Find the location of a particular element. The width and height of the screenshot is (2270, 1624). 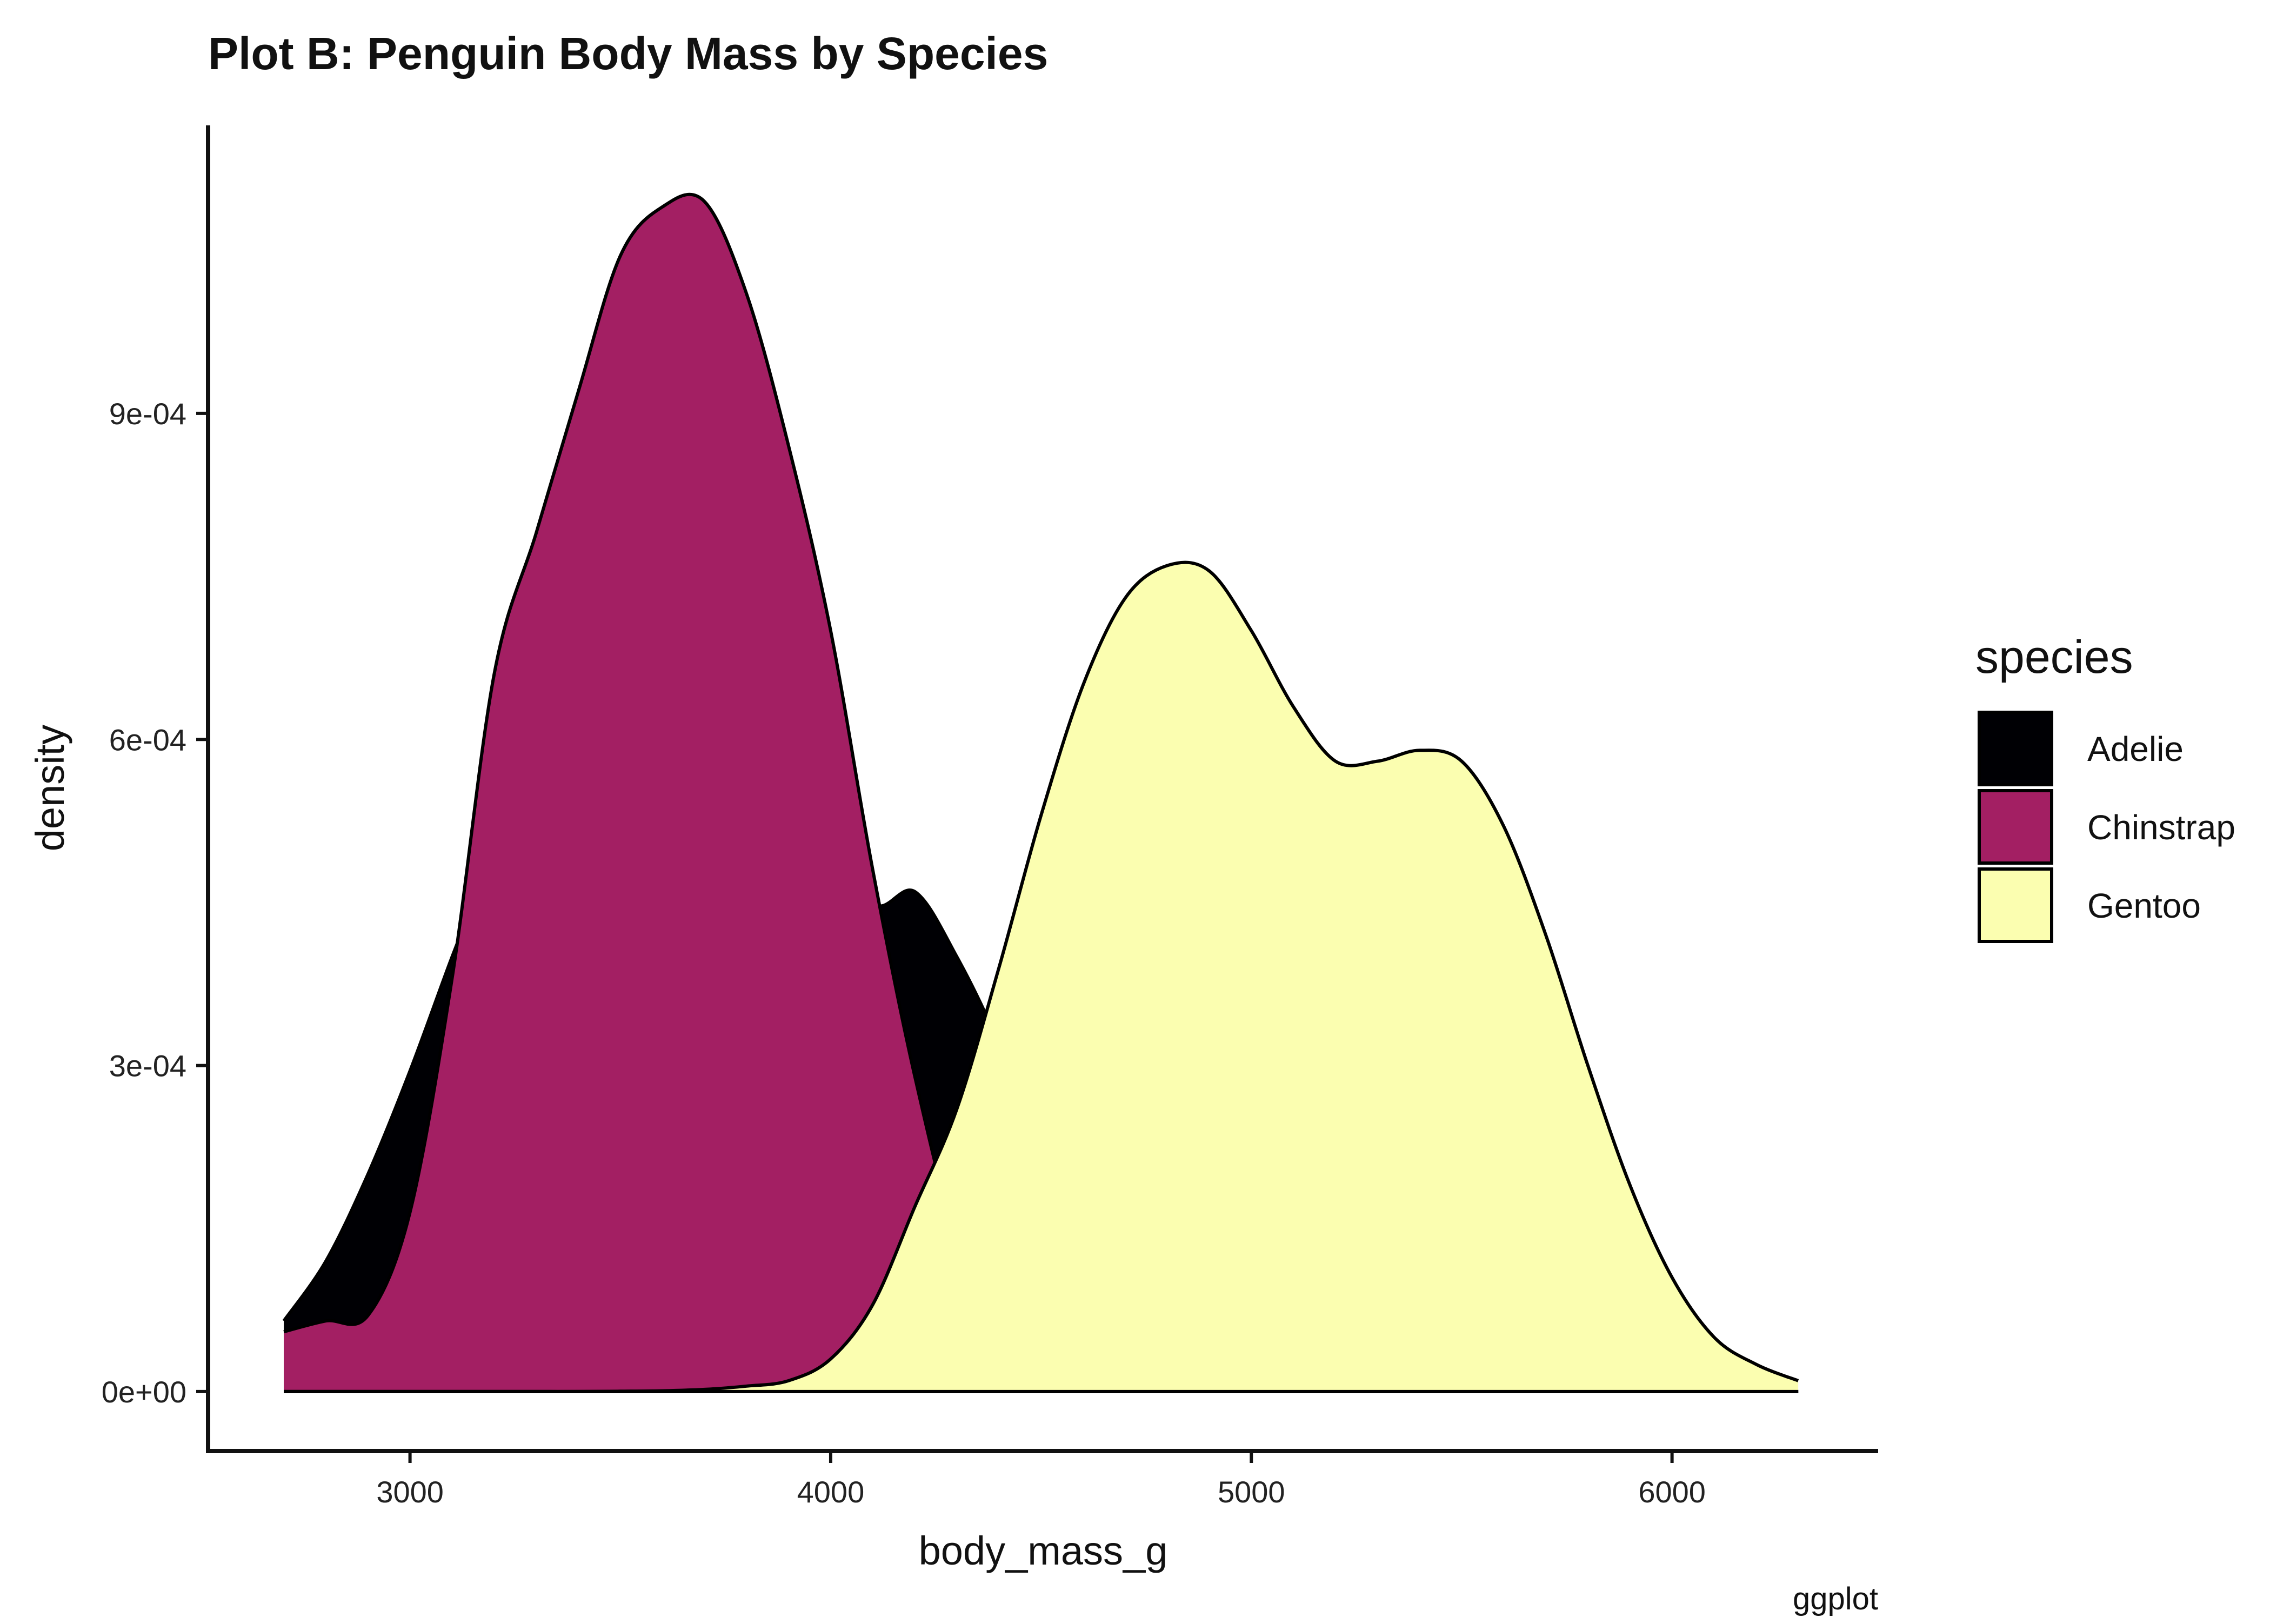

legend-key-chinstrap is located at coordinates (2015, 827).